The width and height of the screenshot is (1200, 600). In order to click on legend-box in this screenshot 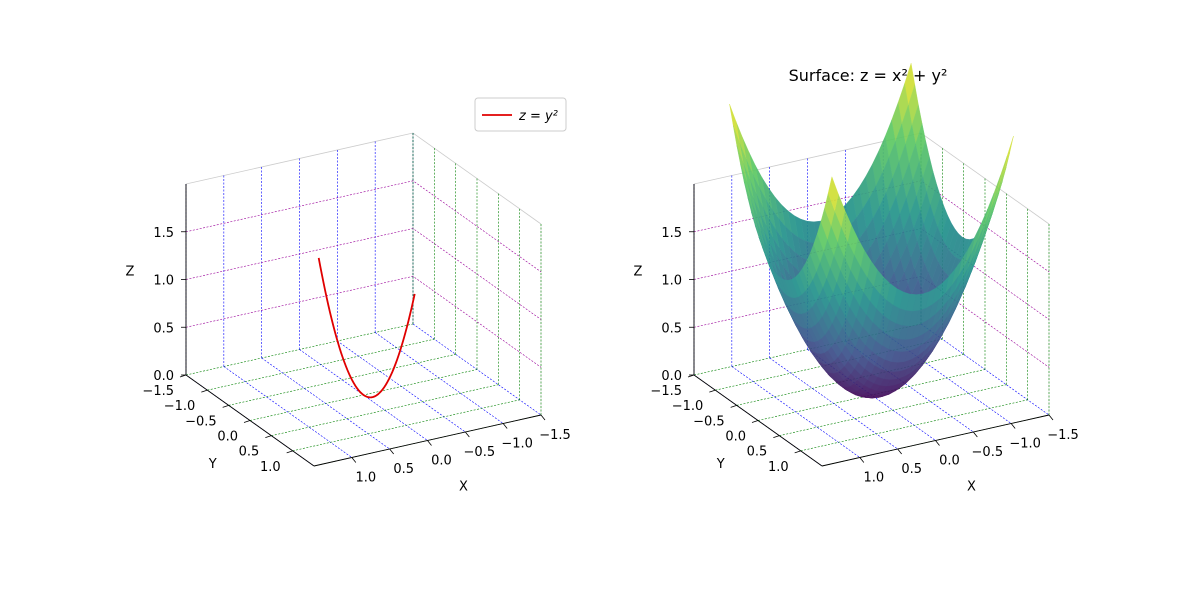, I will do `click(520, 114)`.